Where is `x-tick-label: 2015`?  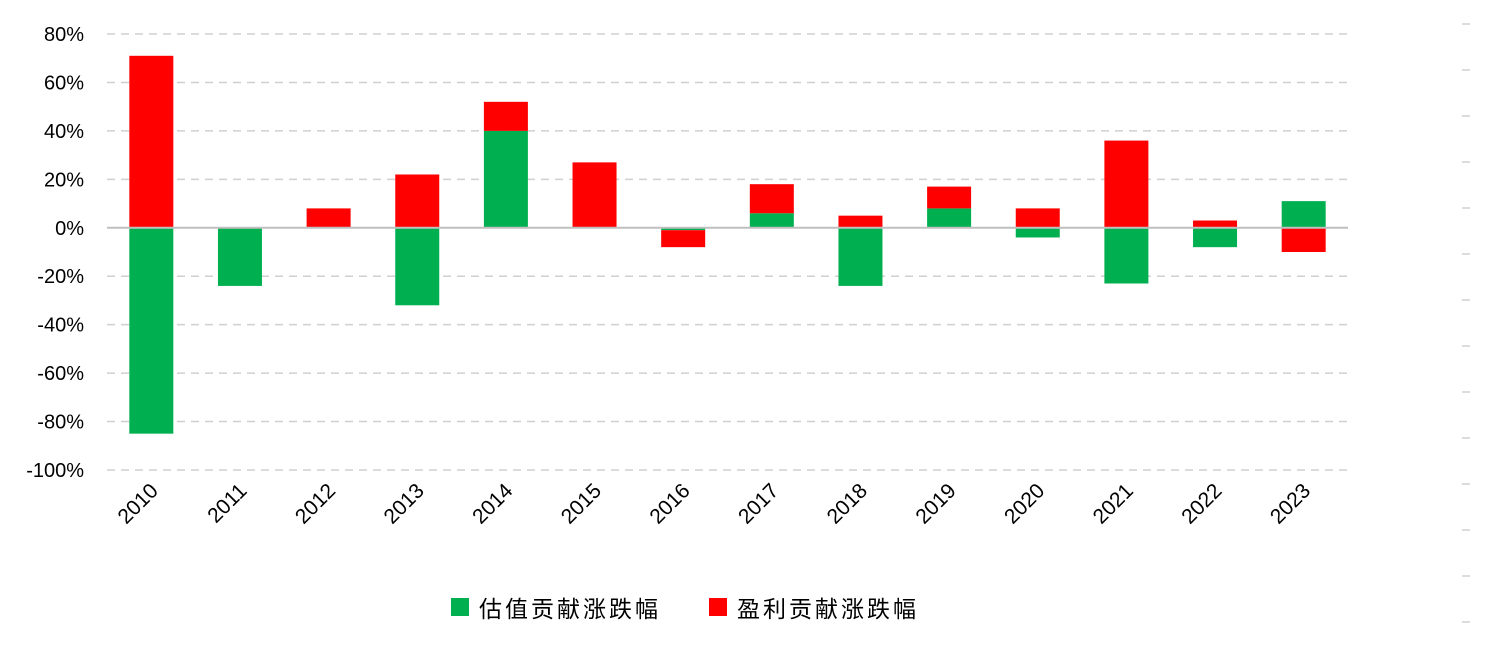
x-tick-label: 2015 is located at coordinates (581, 503).